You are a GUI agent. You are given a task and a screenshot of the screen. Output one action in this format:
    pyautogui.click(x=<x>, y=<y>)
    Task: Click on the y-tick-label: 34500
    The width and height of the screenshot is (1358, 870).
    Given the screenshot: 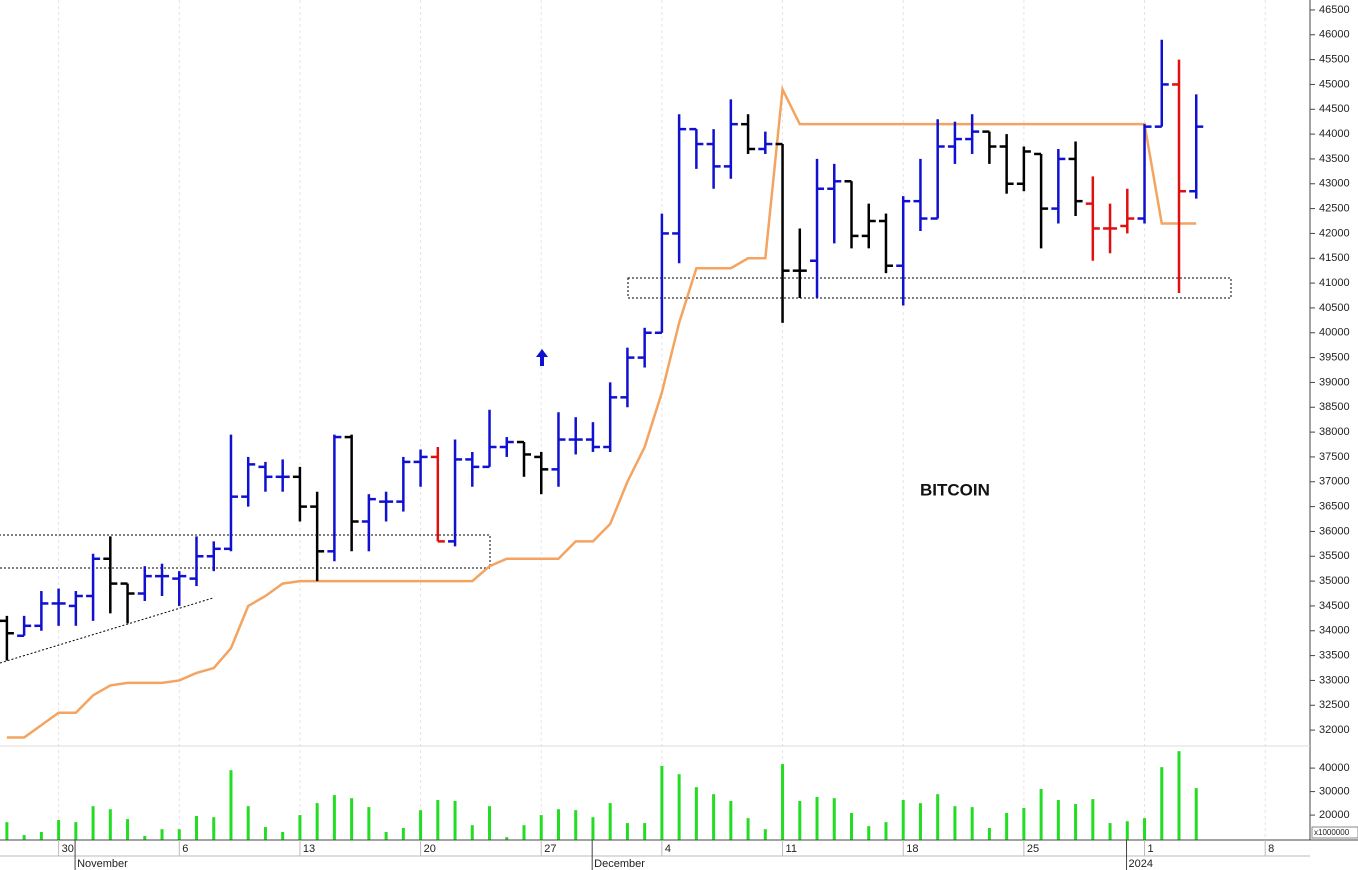 What is the action you would take?
    pyautogui.click(x=1334, y=606)
    